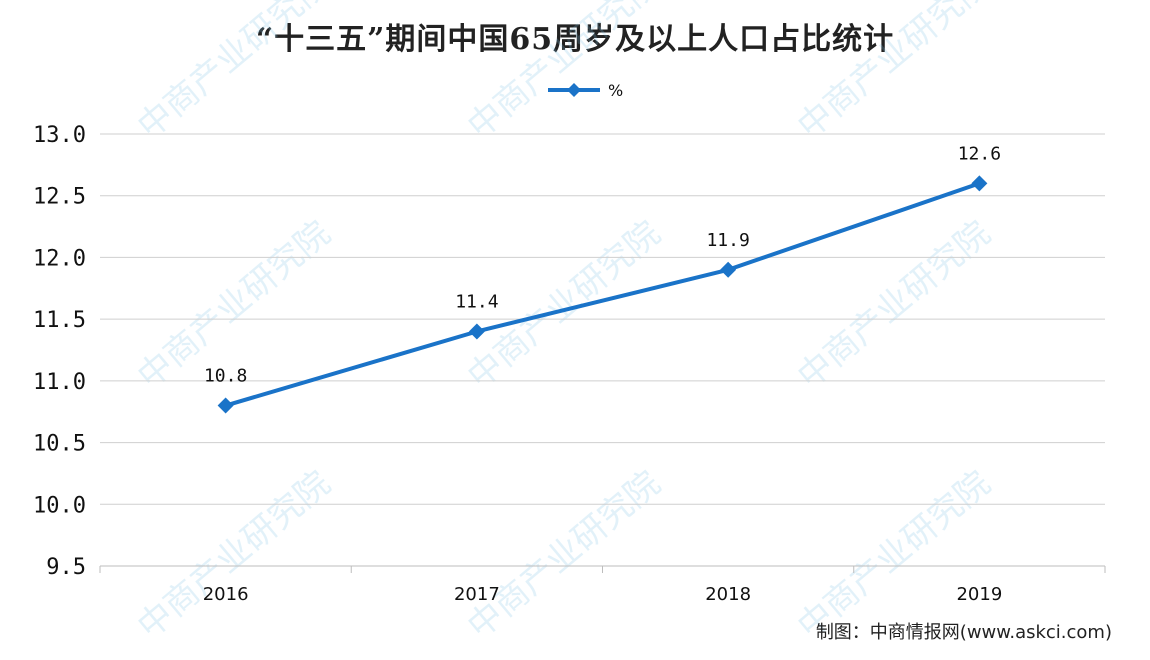 The height and width of the screenshot is (660, 1150). What do you see at coordinates (59, 135) in the screenshot?
I see `y-tick-label: 13.0` at bounding box center [59, 135].